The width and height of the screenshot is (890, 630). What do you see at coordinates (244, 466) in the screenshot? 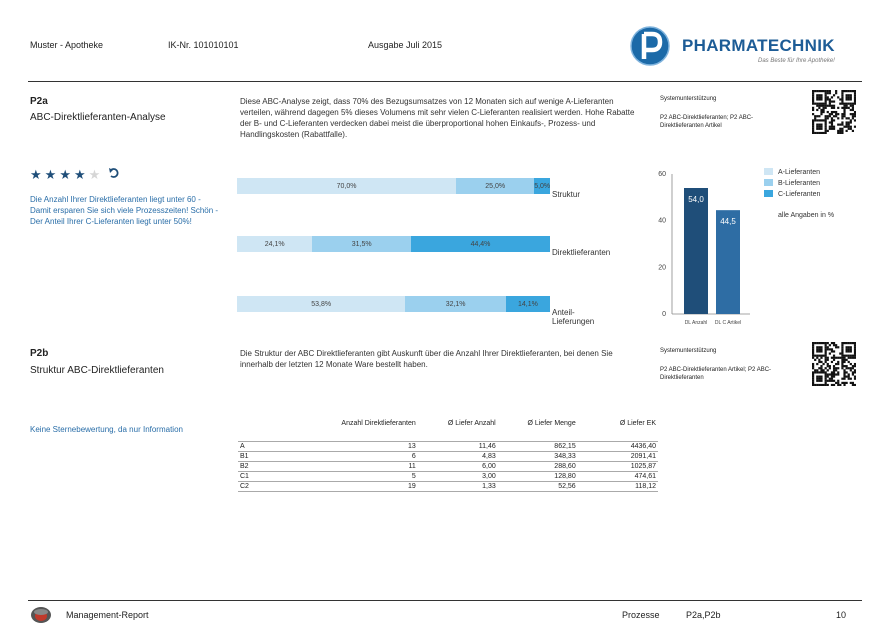
I see `table-cell: B2` at bounding box center [244, 466].